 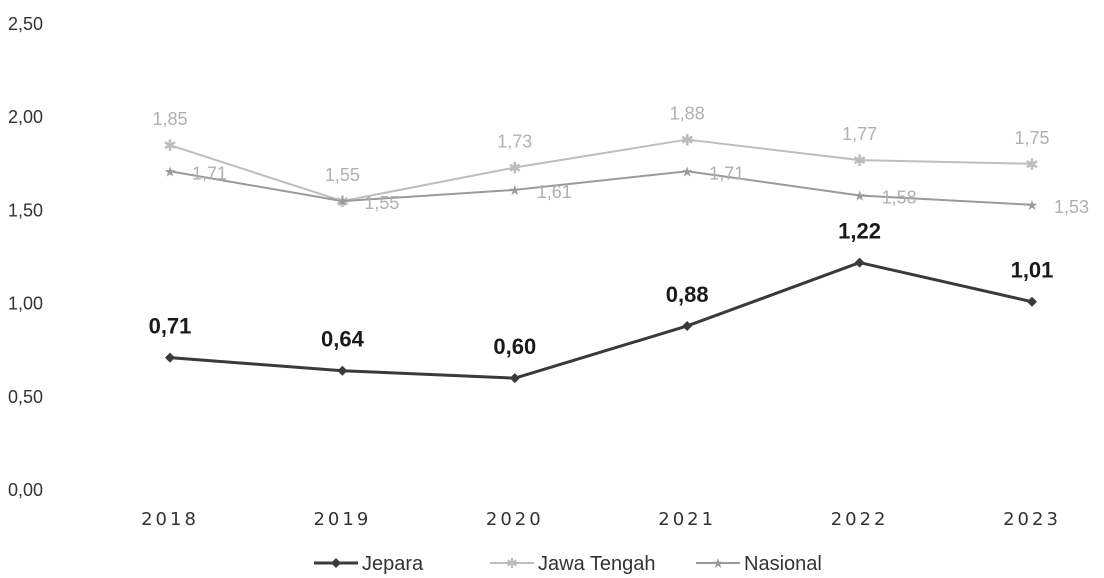 I want to click on legend-entry-nasional: Nasional, so click(x=783, y=564).